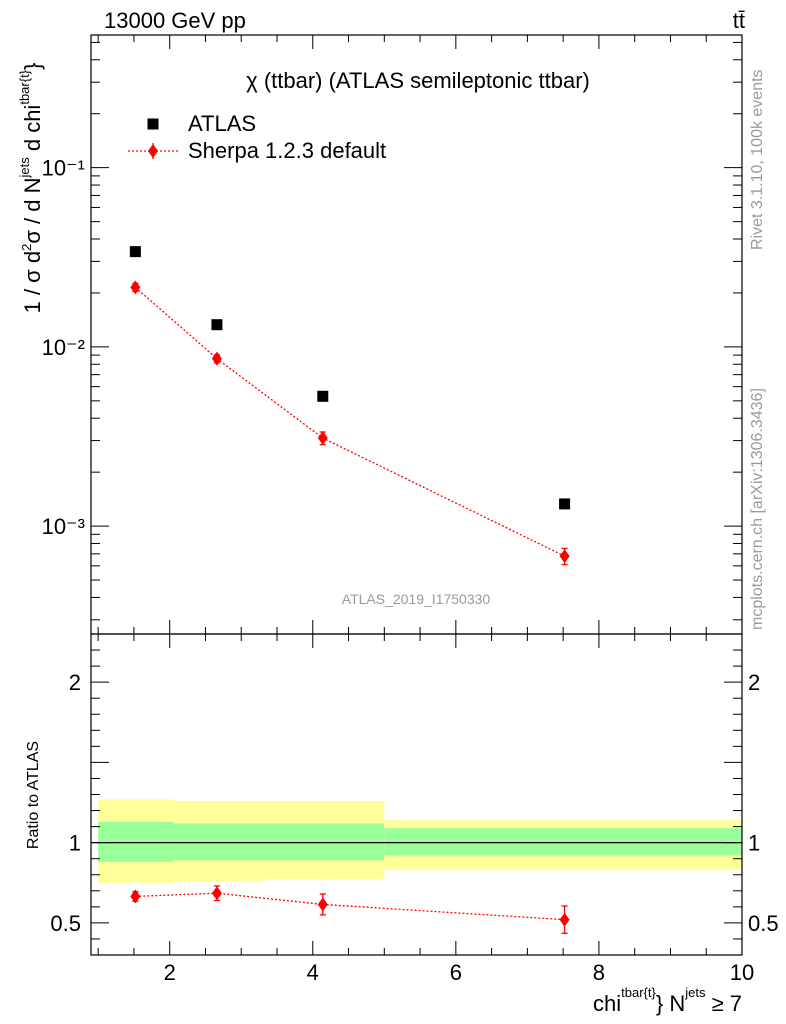 This screenshot has height=1024, width=786. I want to click on header-left-label: 13000 GeV pp, so click(175, 20).